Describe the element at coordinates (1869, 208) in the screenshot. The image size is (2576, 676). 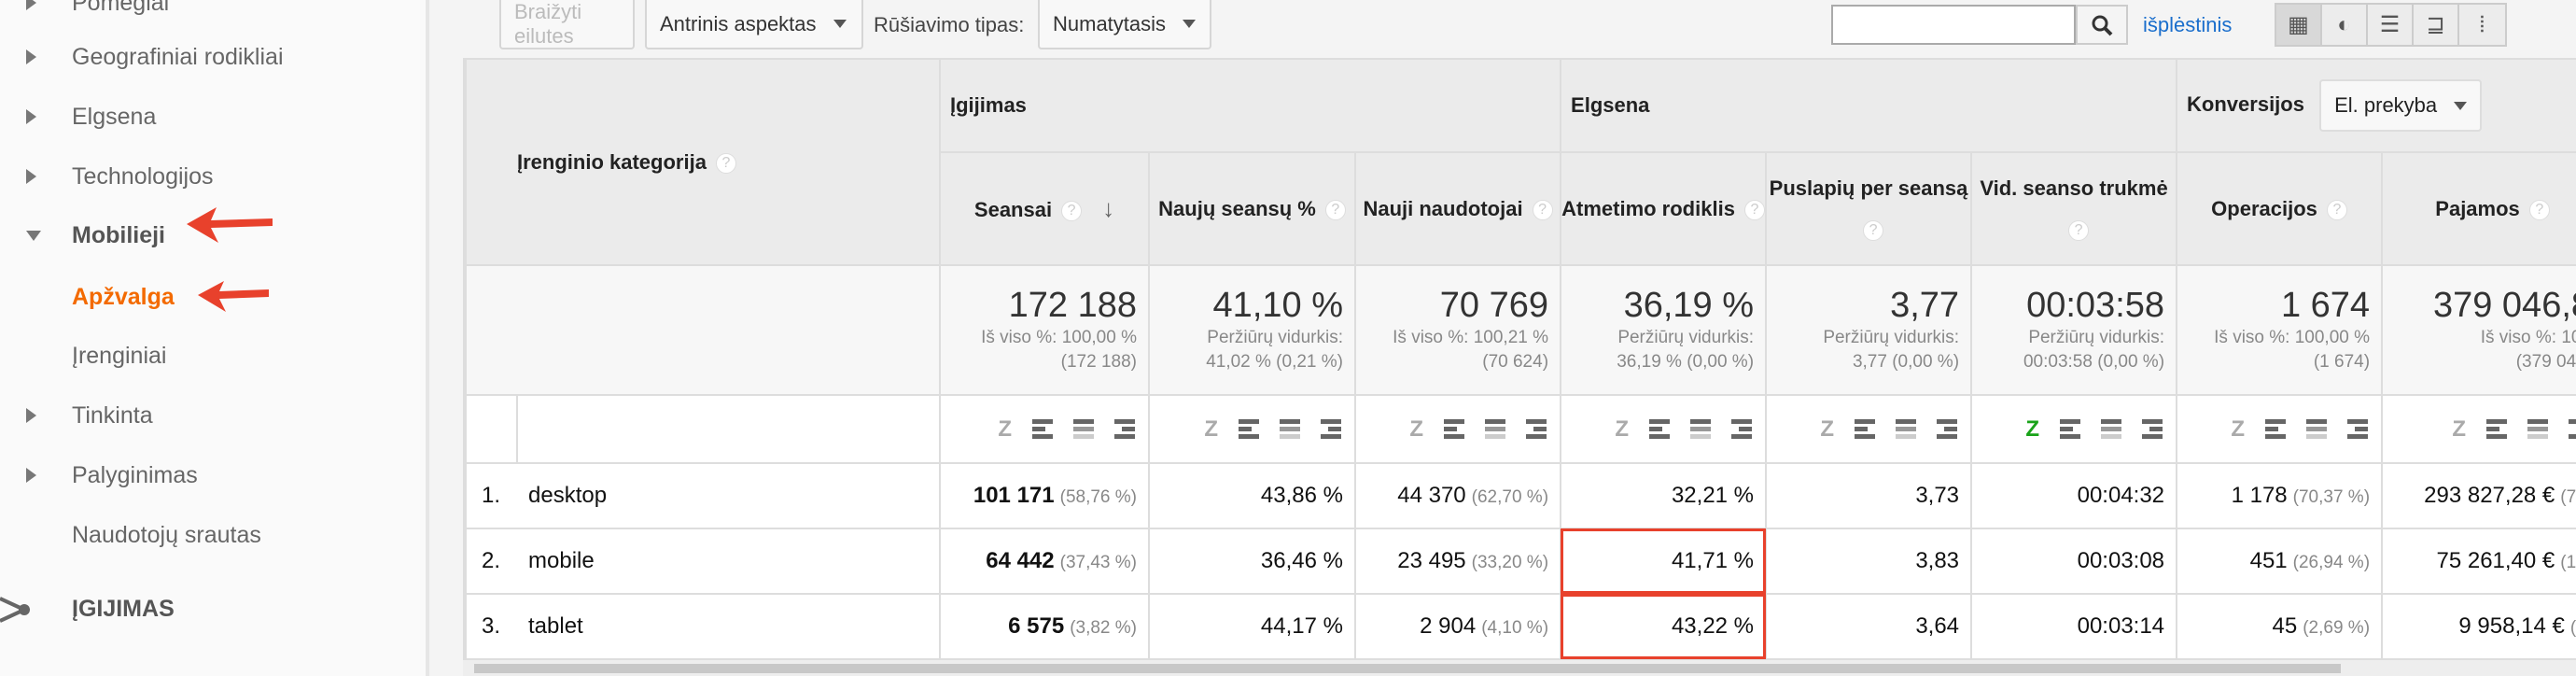
I see `metric-header: Puslapių per seansą?` at that location.